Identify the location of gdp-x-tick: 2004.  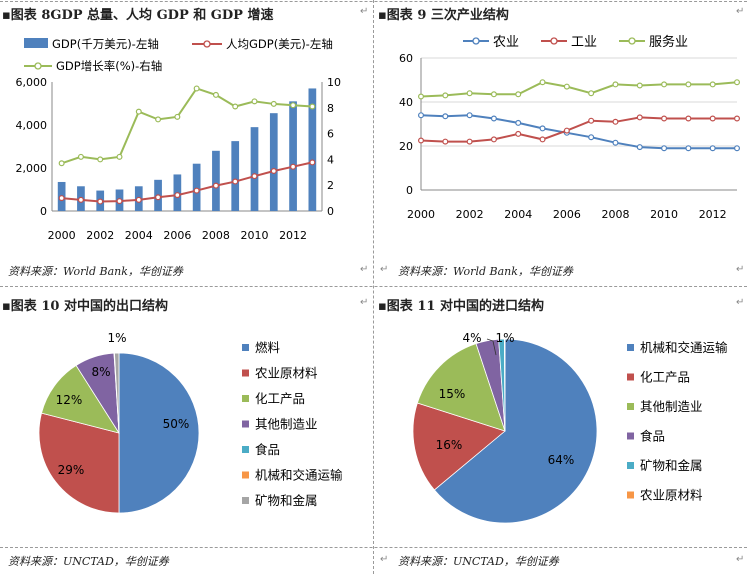
(139, 235).